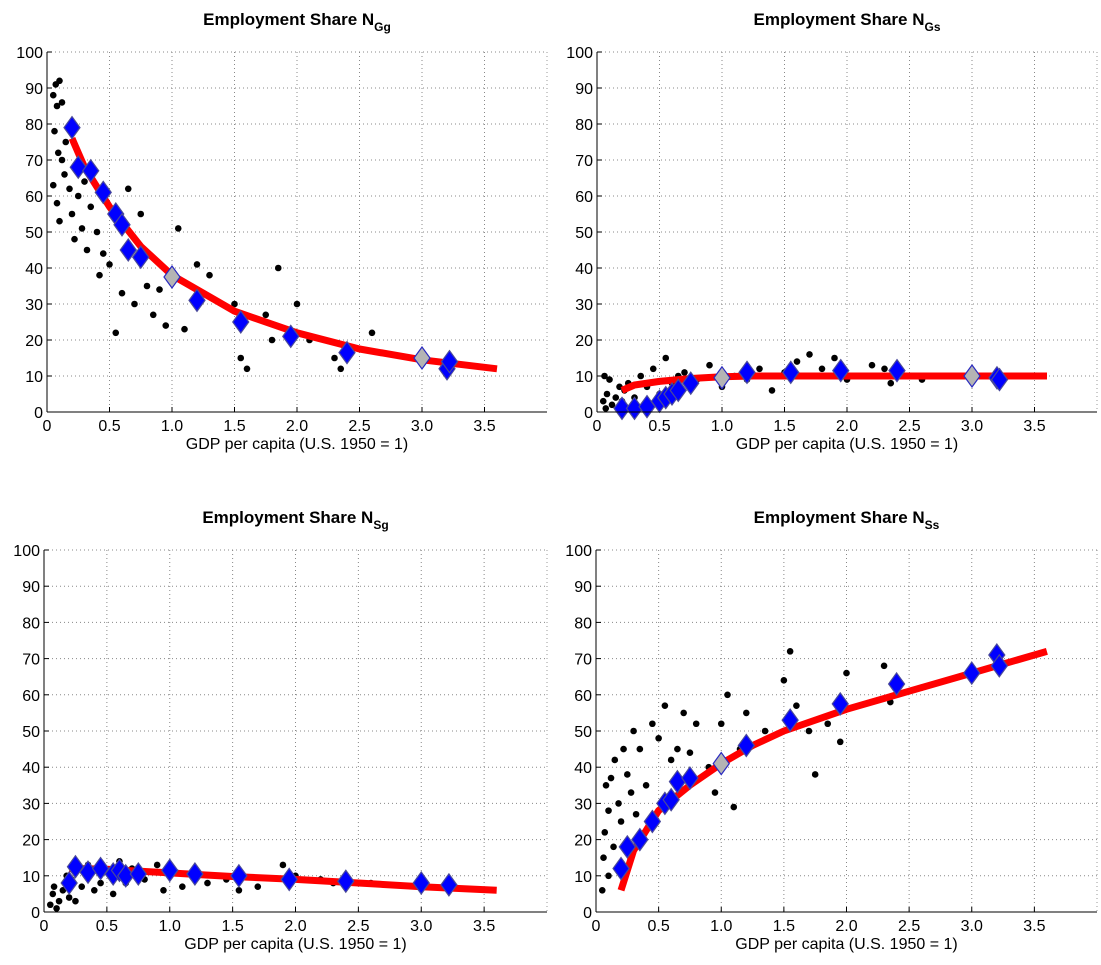  Describe the element at coordinates (297, 444) in the screenshot. I see `x-axis-label: GDP per capita (U.S. 1950 = 1)` at that location.